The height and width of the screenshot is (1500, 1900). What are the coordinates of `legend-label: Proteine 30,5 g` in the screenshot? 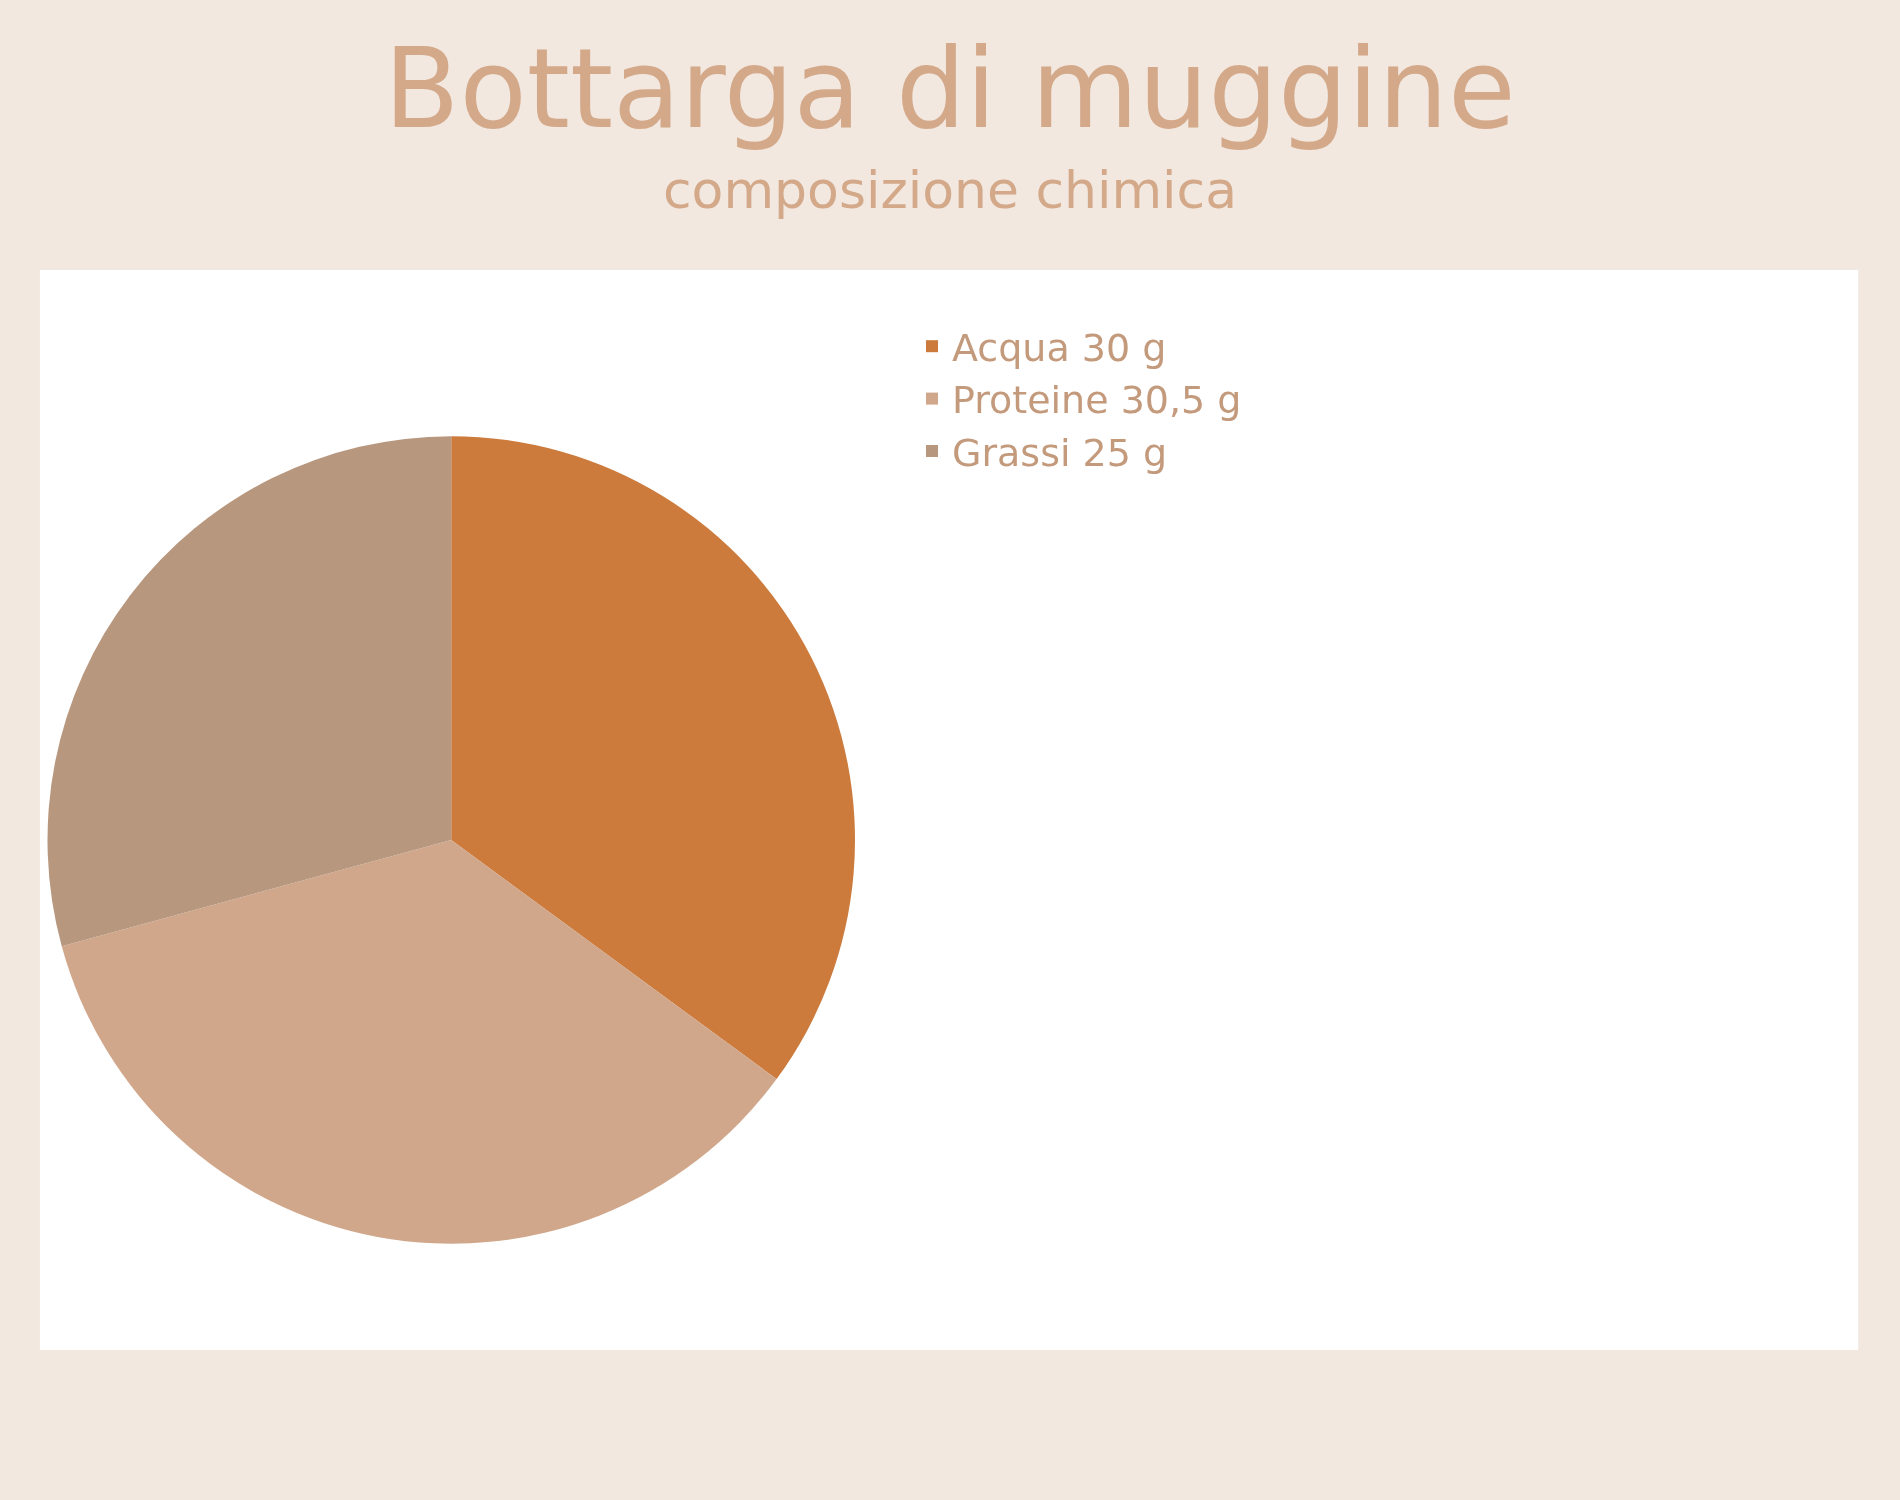 It's located at (1097, 400).